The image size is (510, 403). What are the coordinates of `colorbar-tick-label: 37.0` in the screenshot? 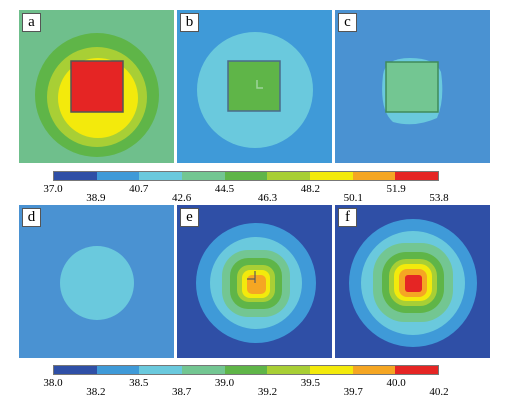 It's located at (53, 189).